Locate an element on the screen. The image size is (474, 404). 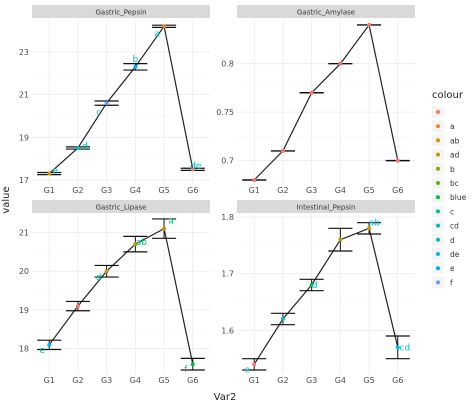
legend-item: de is located at coordinates (446, 254).